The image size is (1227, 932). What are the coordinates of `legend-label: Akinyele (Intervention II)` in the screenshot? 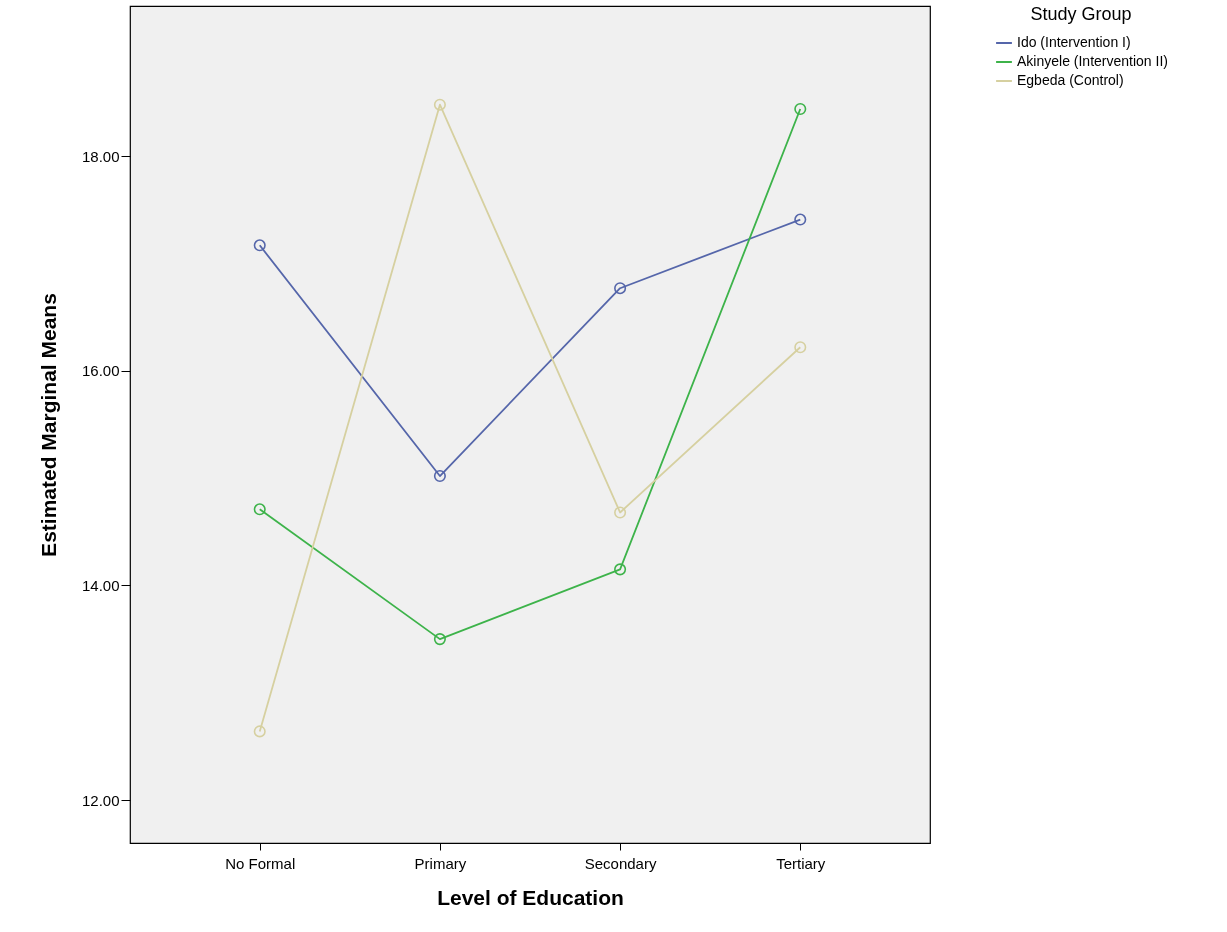 It's located at (1092, 61).